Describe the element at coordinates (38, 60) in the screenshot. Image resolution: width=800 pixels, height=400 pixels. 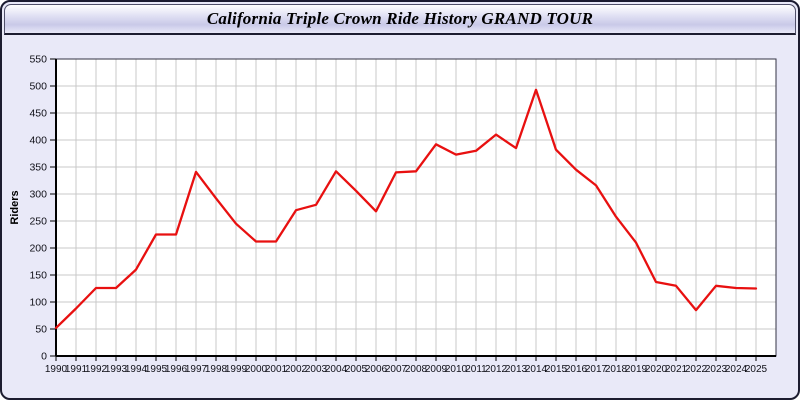
I see `y-tick-label: 550` at that location.